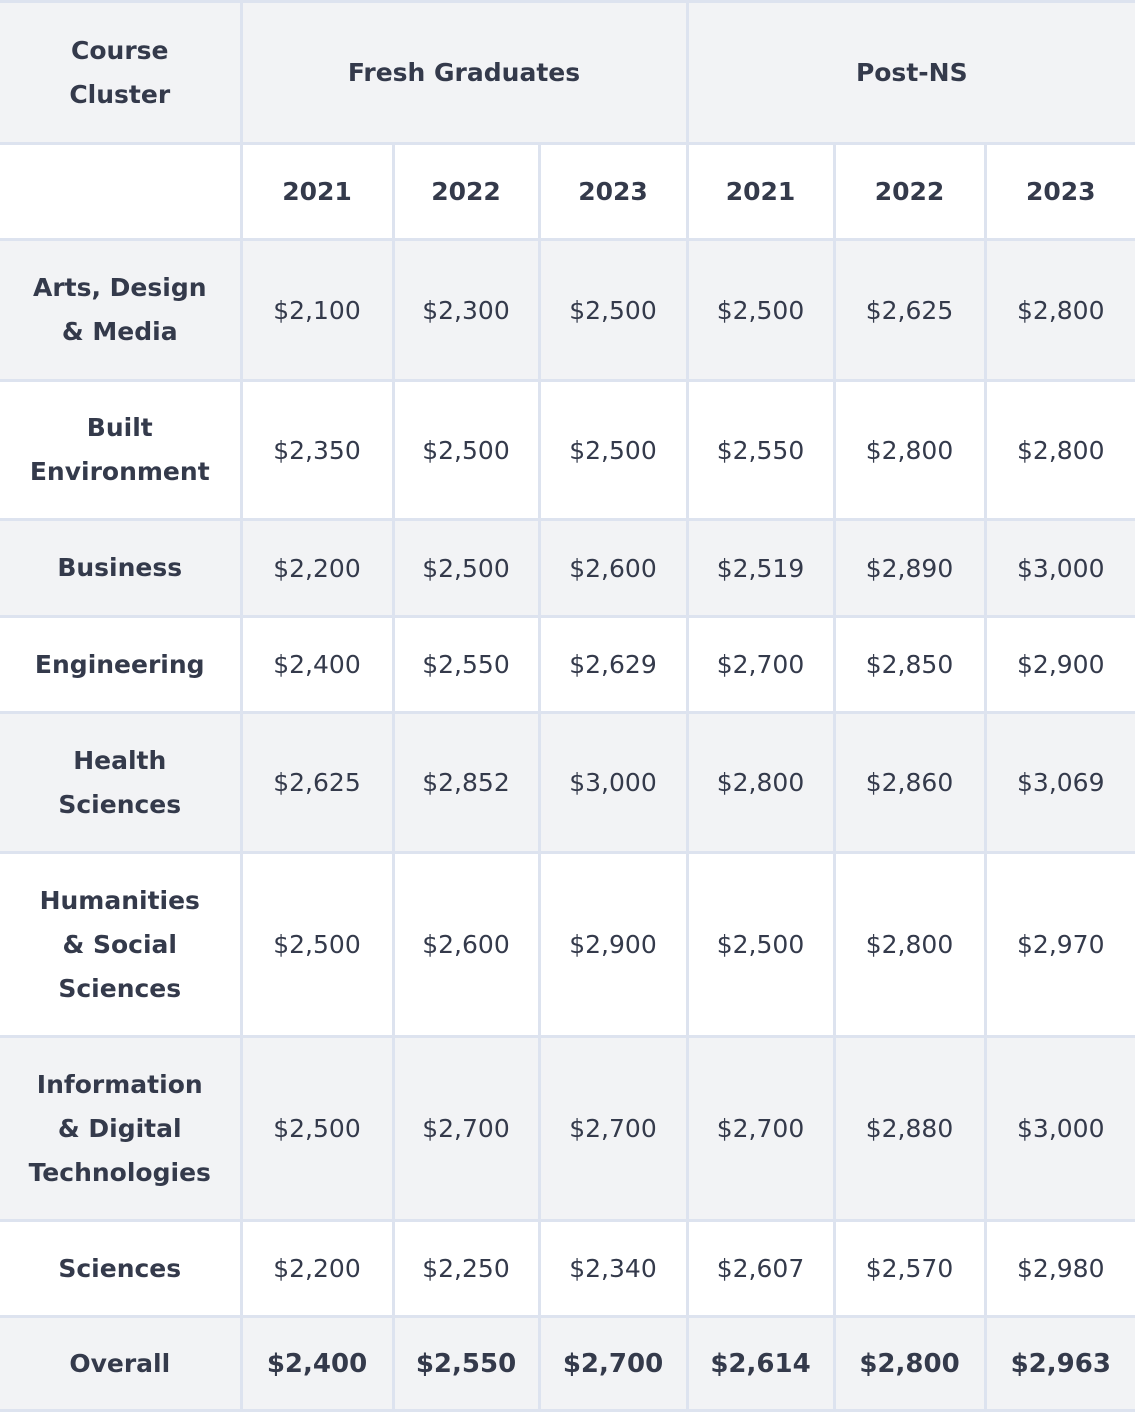 This screenshot has height=1412, width=1135. What do you see at coordinates (1059, 1363) in the screenshot?
I see `salary-cell: $2,963` at bounding box center [1059, 1363].